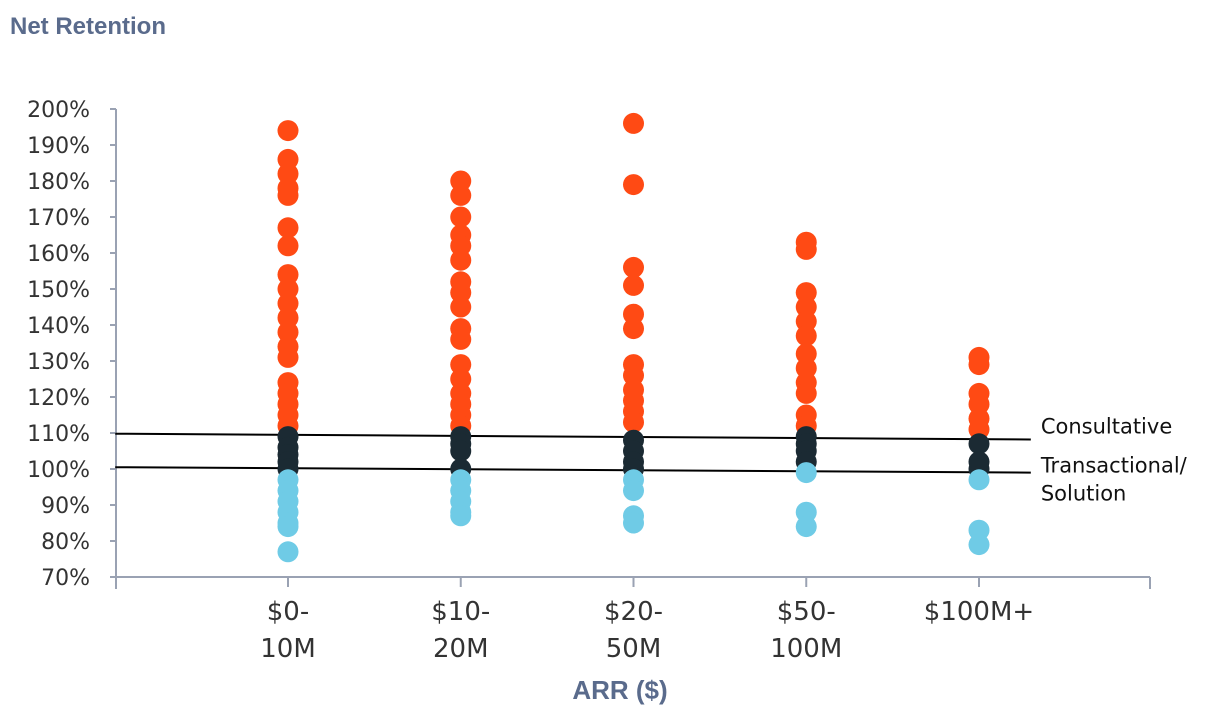 The width and height of the screenshot is (1219, 719). Describe the element at coordinates (58, 182) in the screenshot. I see `y-tick-label: 180%` at that location.